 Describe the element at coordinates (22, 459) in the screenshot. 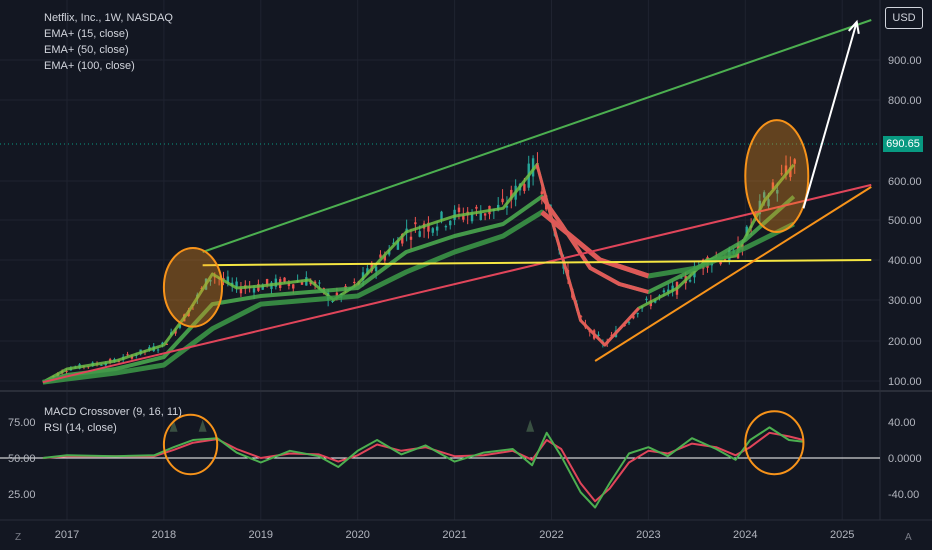

I see `rsi-tick-label: 50.00` at that location.